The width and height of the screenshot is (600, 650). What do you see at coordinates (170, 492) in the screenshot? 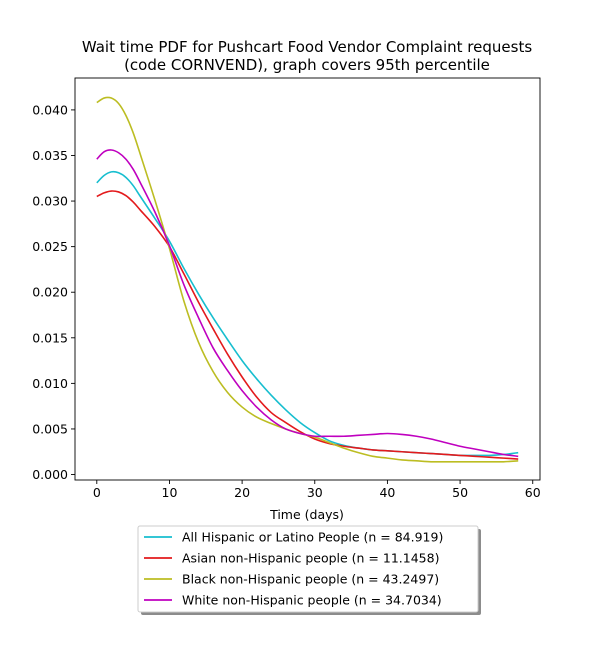
I see `x-tick-label: 10` at bounding box center [170, 492].